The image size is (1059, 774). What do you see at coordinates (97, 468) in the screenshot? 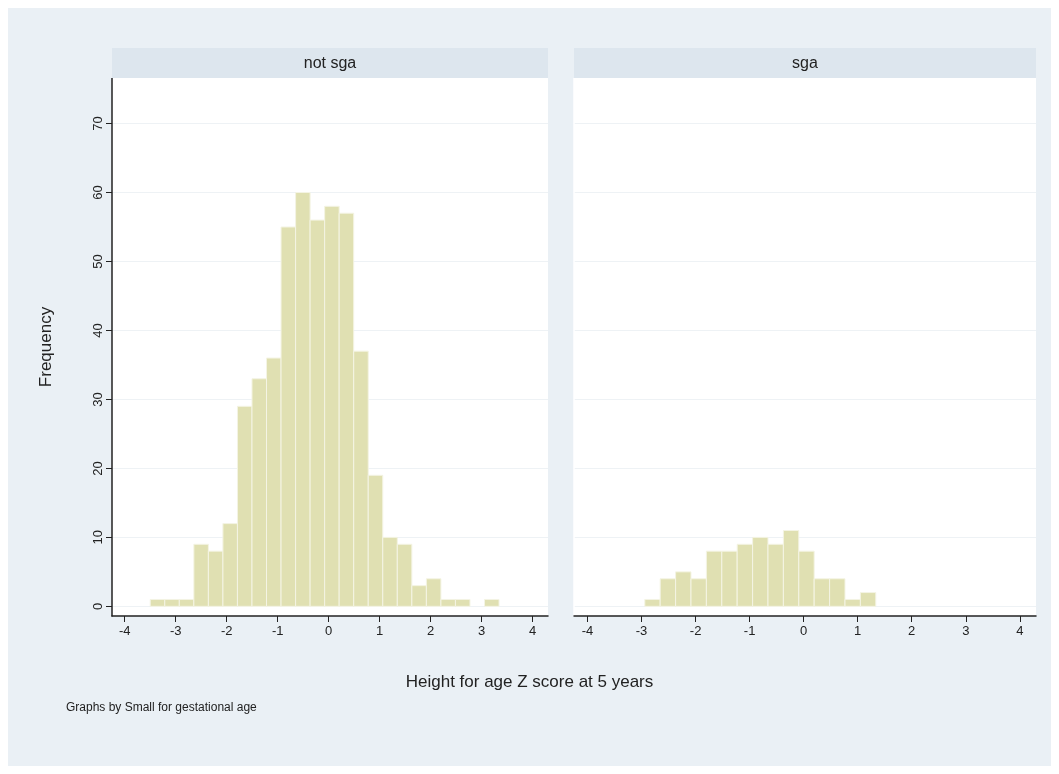
I see `y-tick-label: 20` at bounding box center [97, 468].